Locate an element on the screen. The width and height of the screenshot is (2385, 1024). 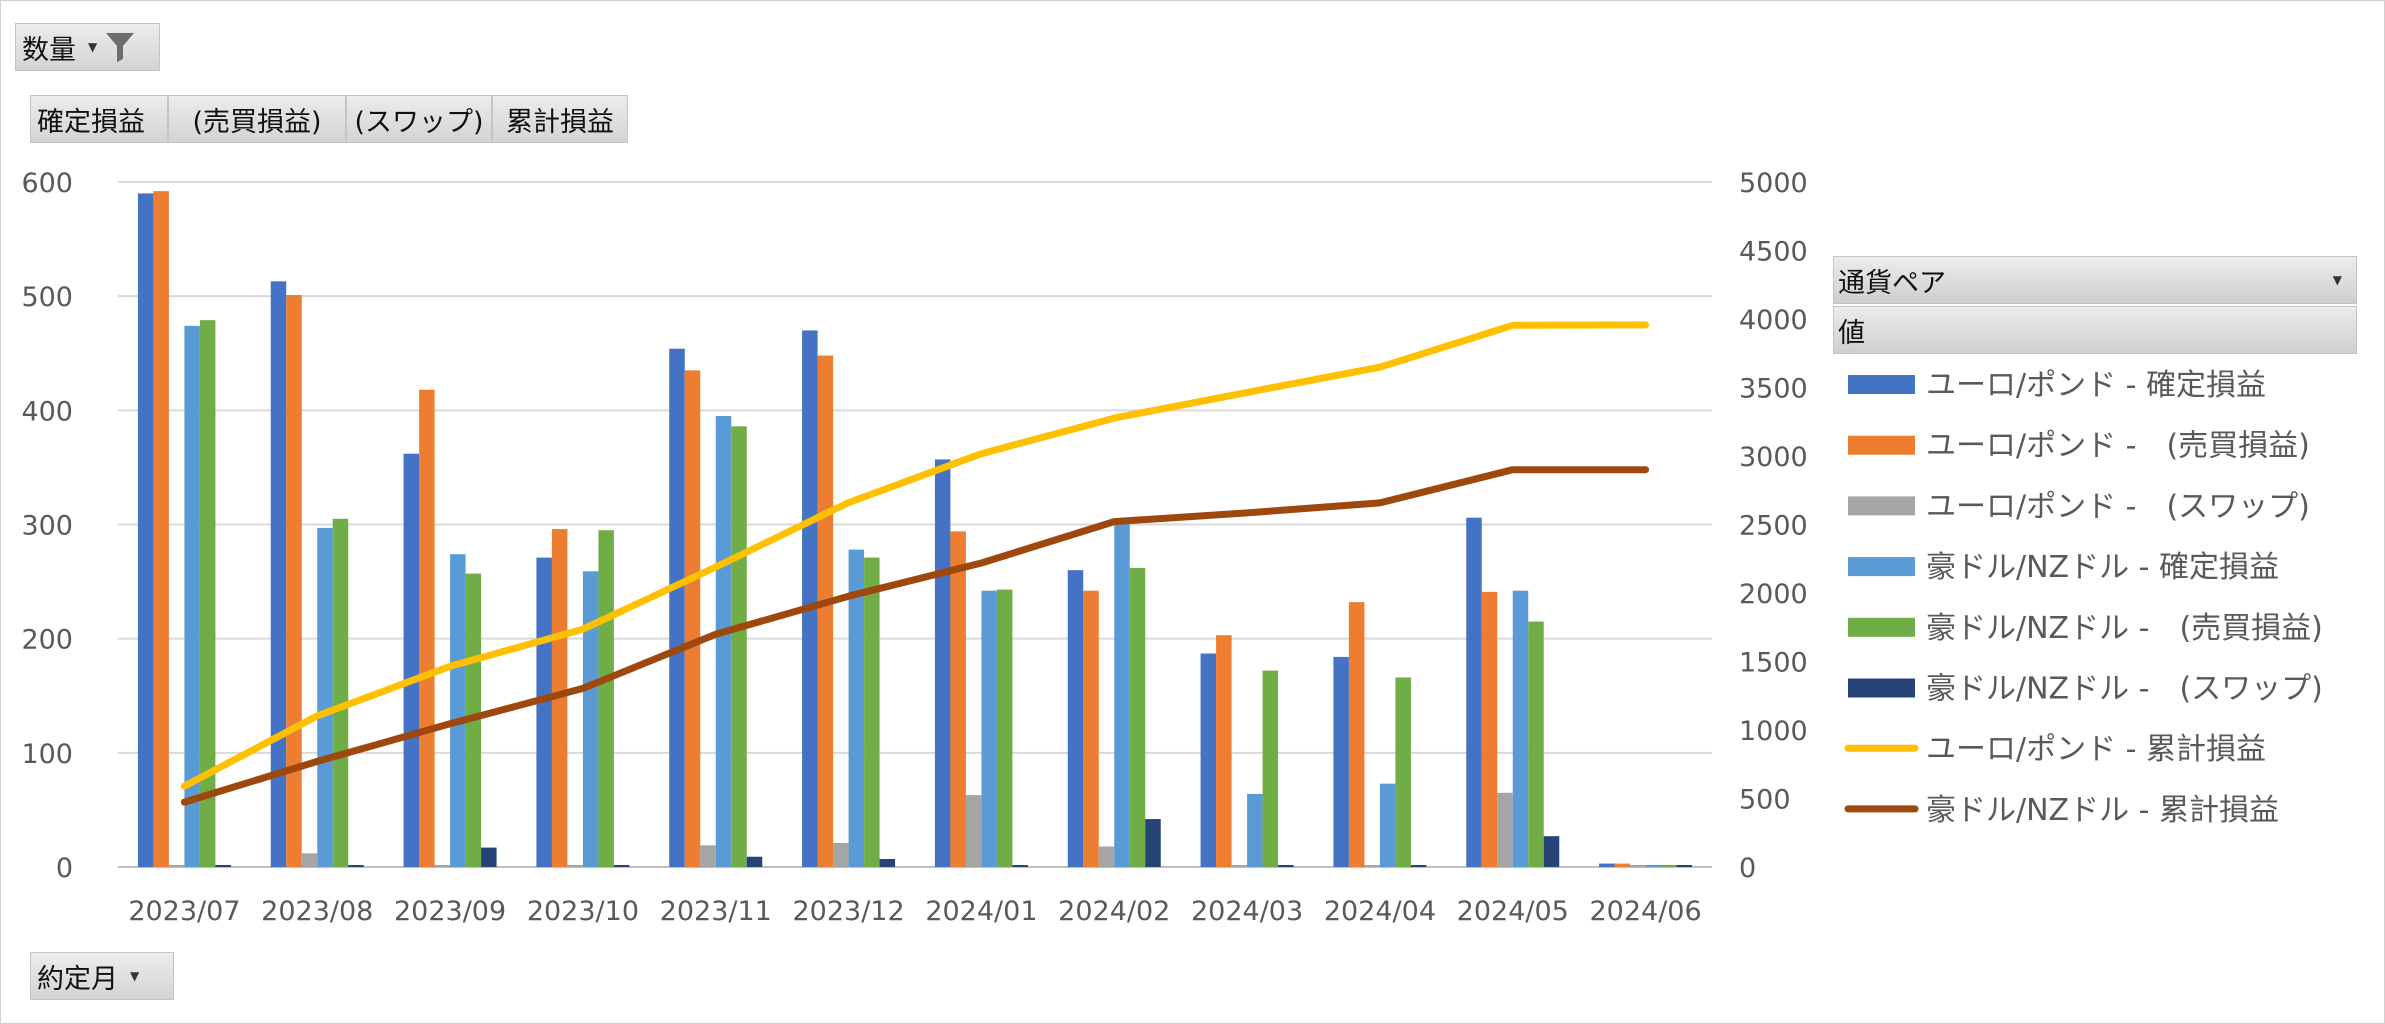
x-tick-label: 2023/12 is located at coordinates (848, 911).